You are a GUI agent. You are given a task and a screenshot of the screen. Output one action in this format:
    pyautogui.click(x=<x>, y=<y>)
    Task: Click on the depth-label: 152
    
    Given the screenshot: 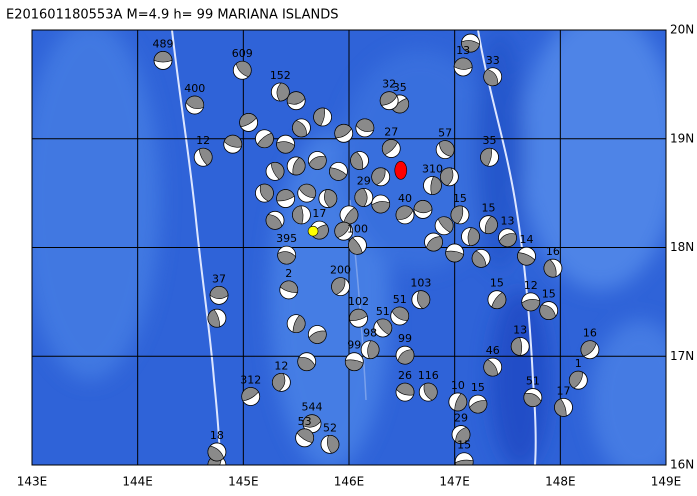 What is the action you would take?
    pyautogui.click(x=280, y=75)
    